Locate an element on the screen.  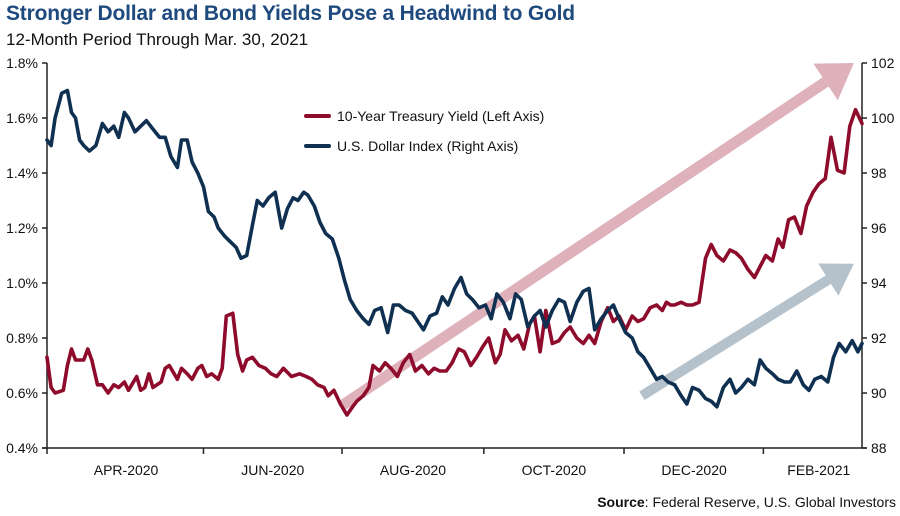
x-axis-tick-label: OCT-2020 is located at coordinates (554, 470).